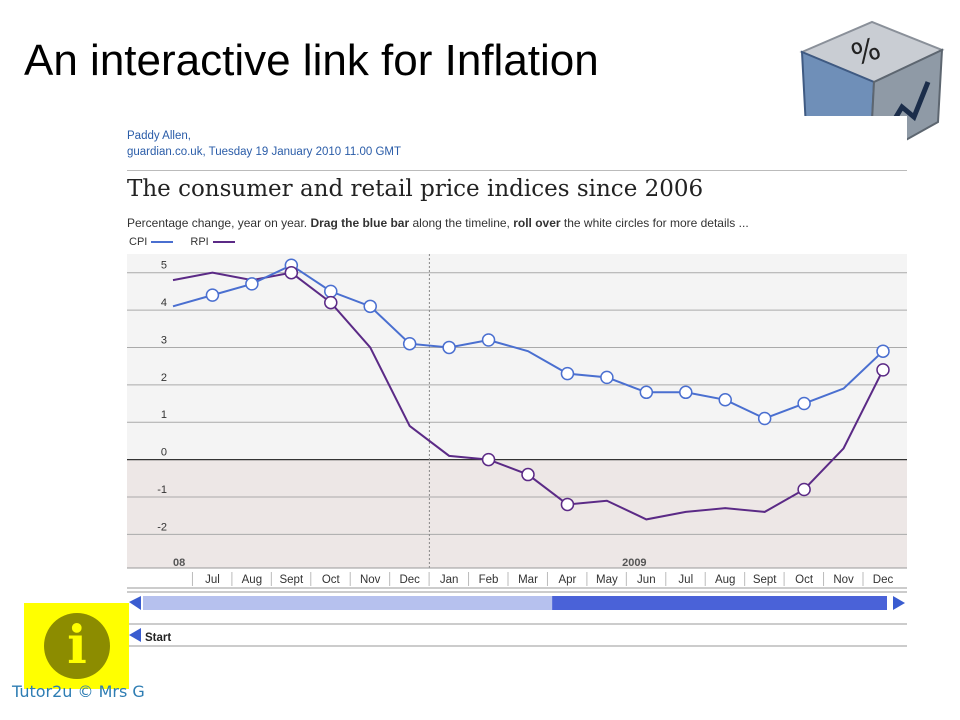 This screenshot has width=960, height=720. Describe the element at coordinates (164, 378) in the screenshot. I see `y-tick-label: 2` at that location.